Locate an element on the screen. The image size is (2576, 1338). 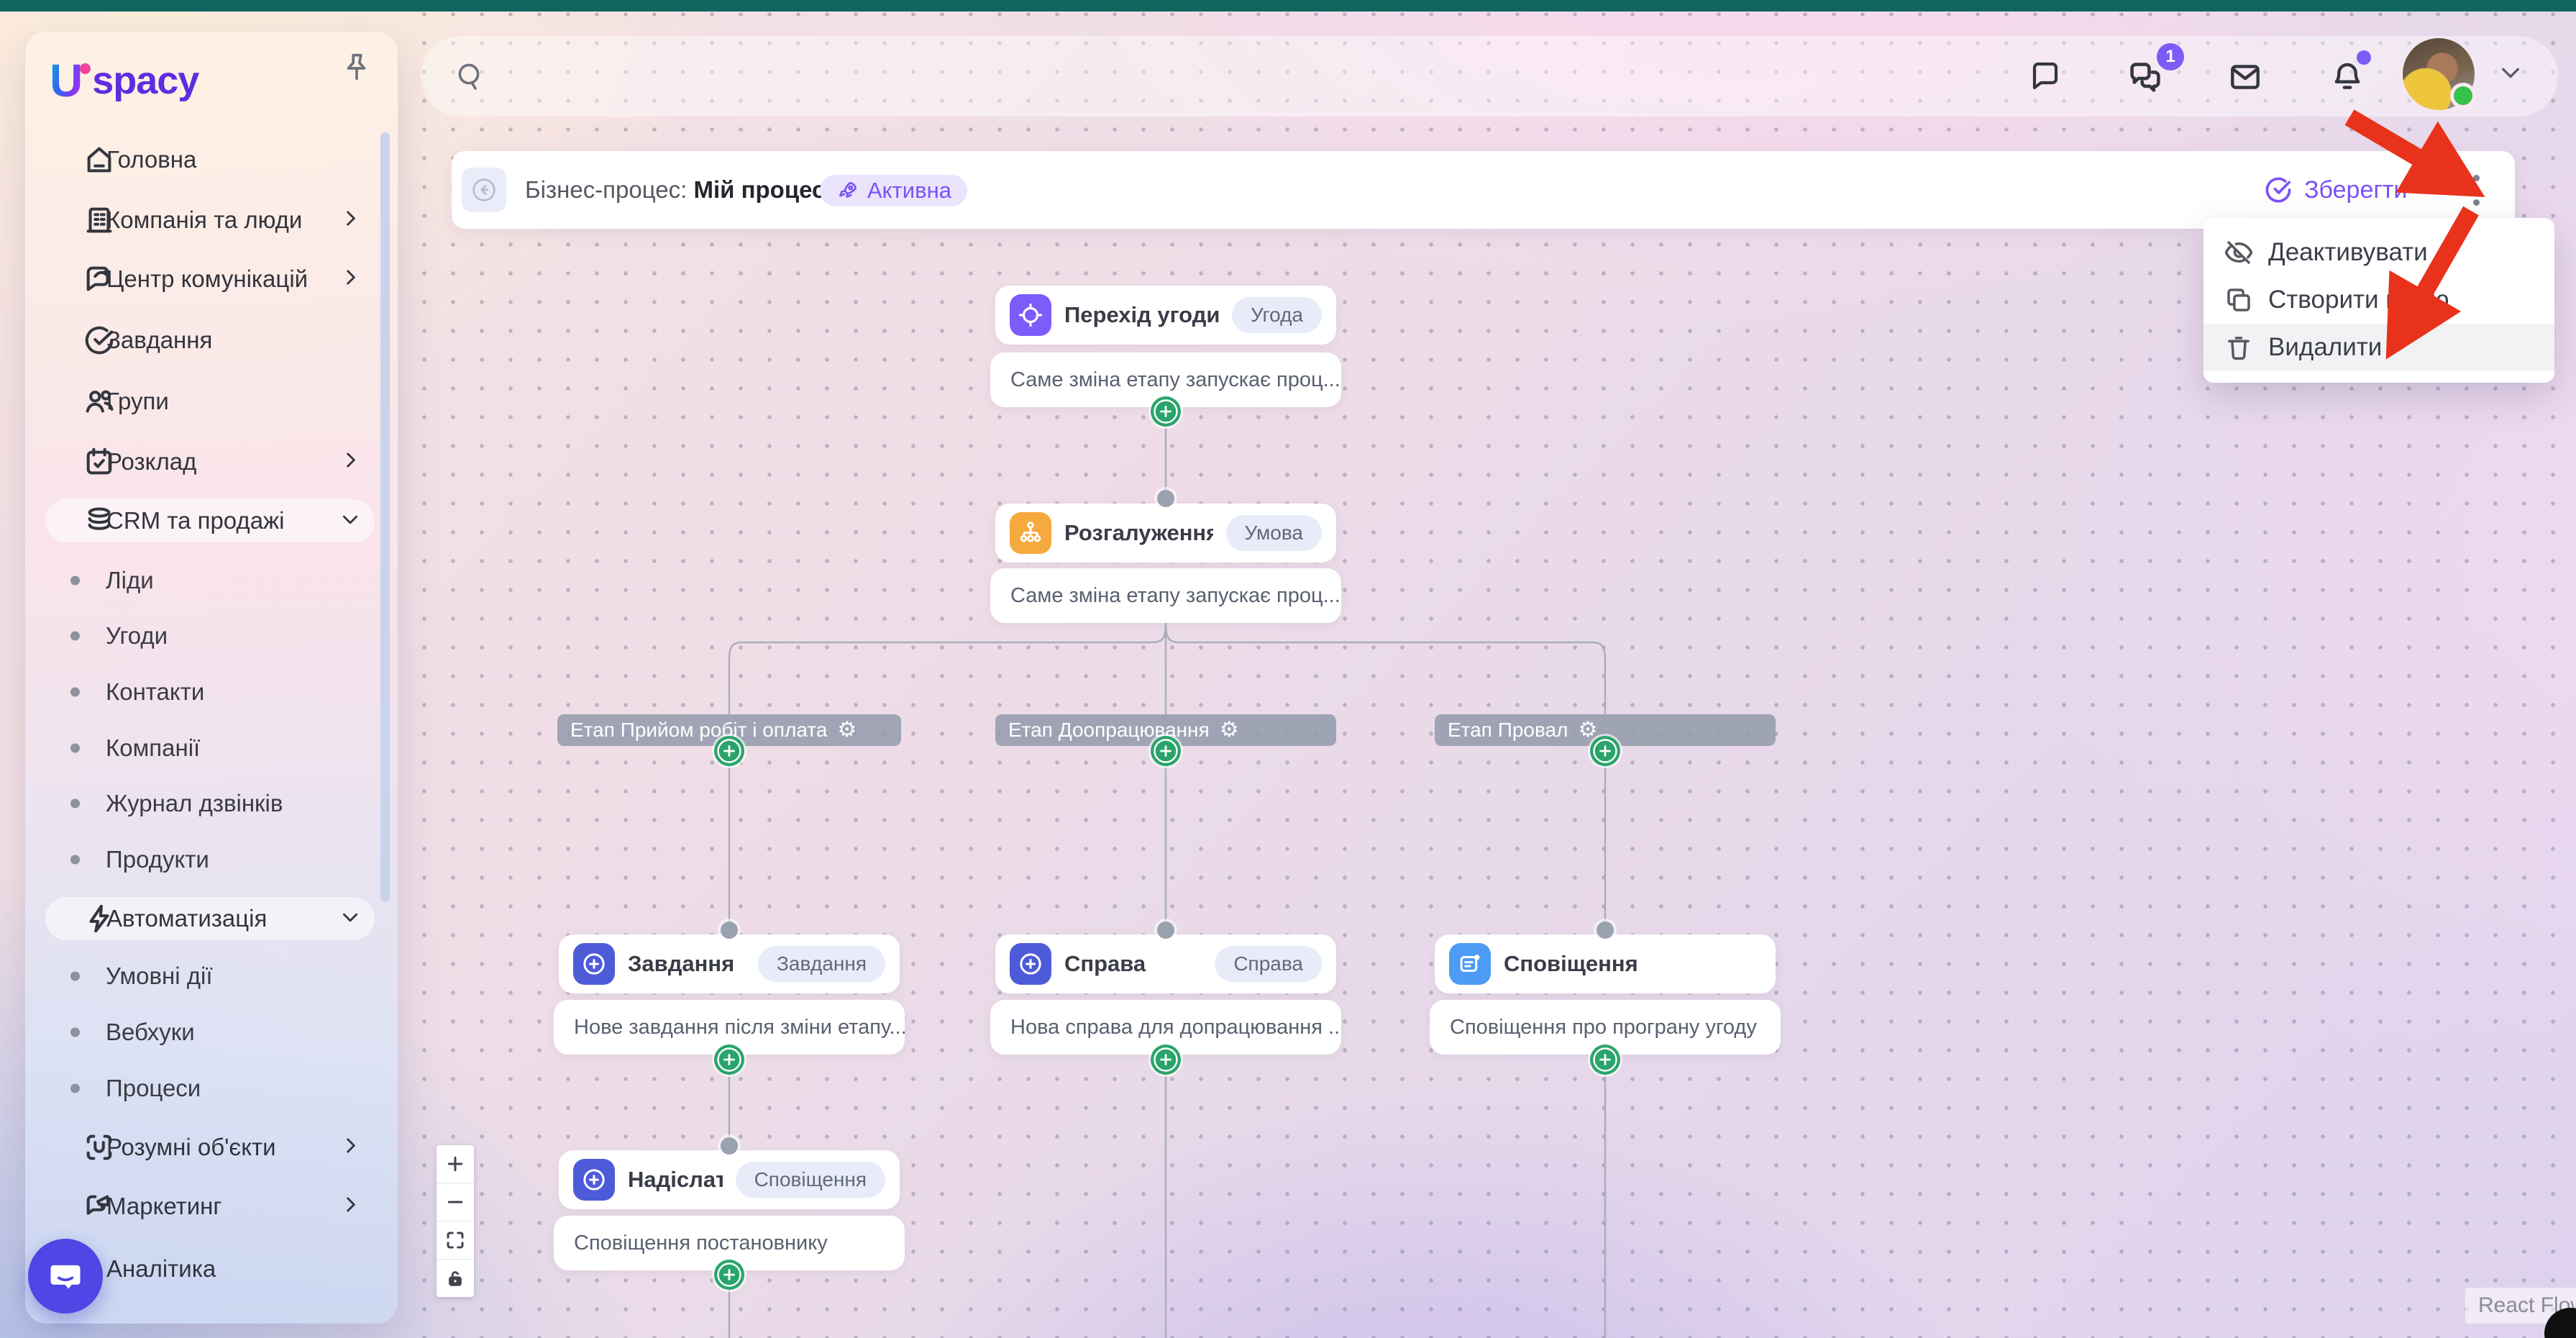
sidebar-item-automation: Автоматизація is located at coordinates (211, 918).